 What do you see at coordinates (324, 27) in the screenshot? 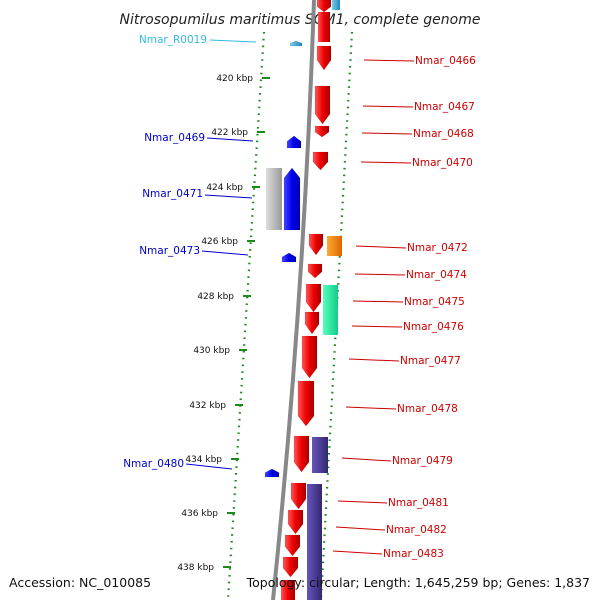
I see `feature-forward-top` at bounding box center [324, 27].